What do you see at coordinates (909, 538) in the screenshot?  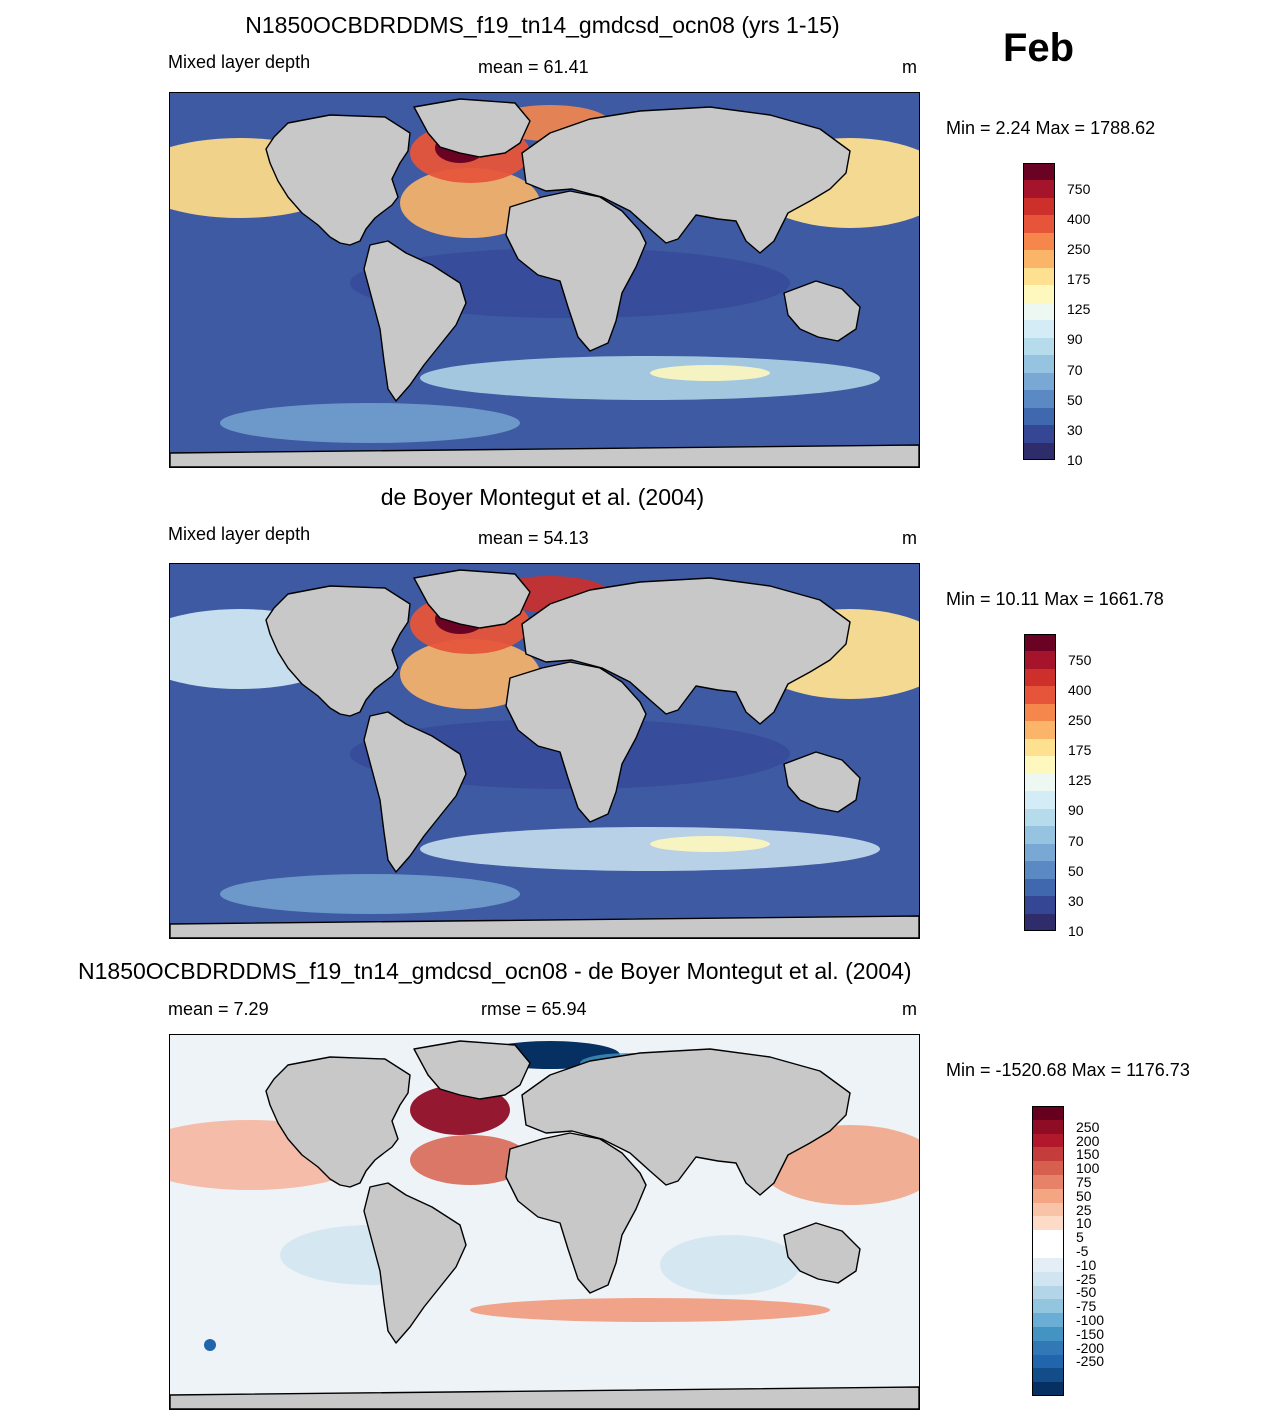 I see `panel-2-units: m` at bounding box center [909, 538].